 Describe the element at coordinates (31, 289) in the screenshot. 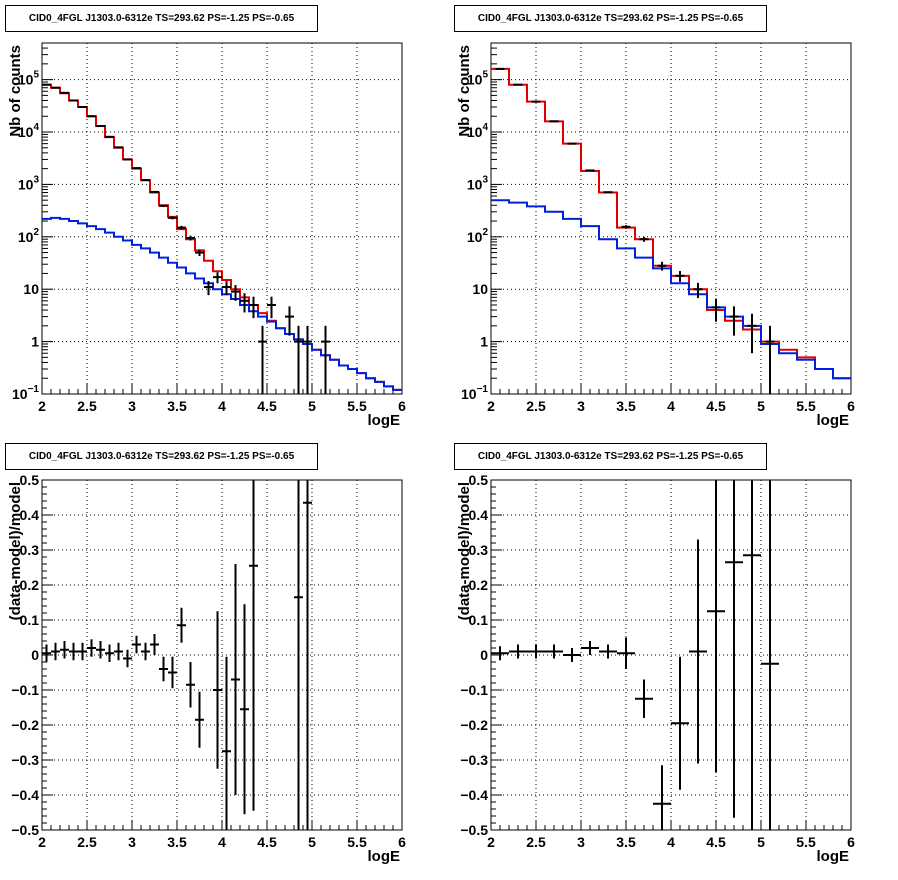

I see `y-tick-label: 10` at that location.